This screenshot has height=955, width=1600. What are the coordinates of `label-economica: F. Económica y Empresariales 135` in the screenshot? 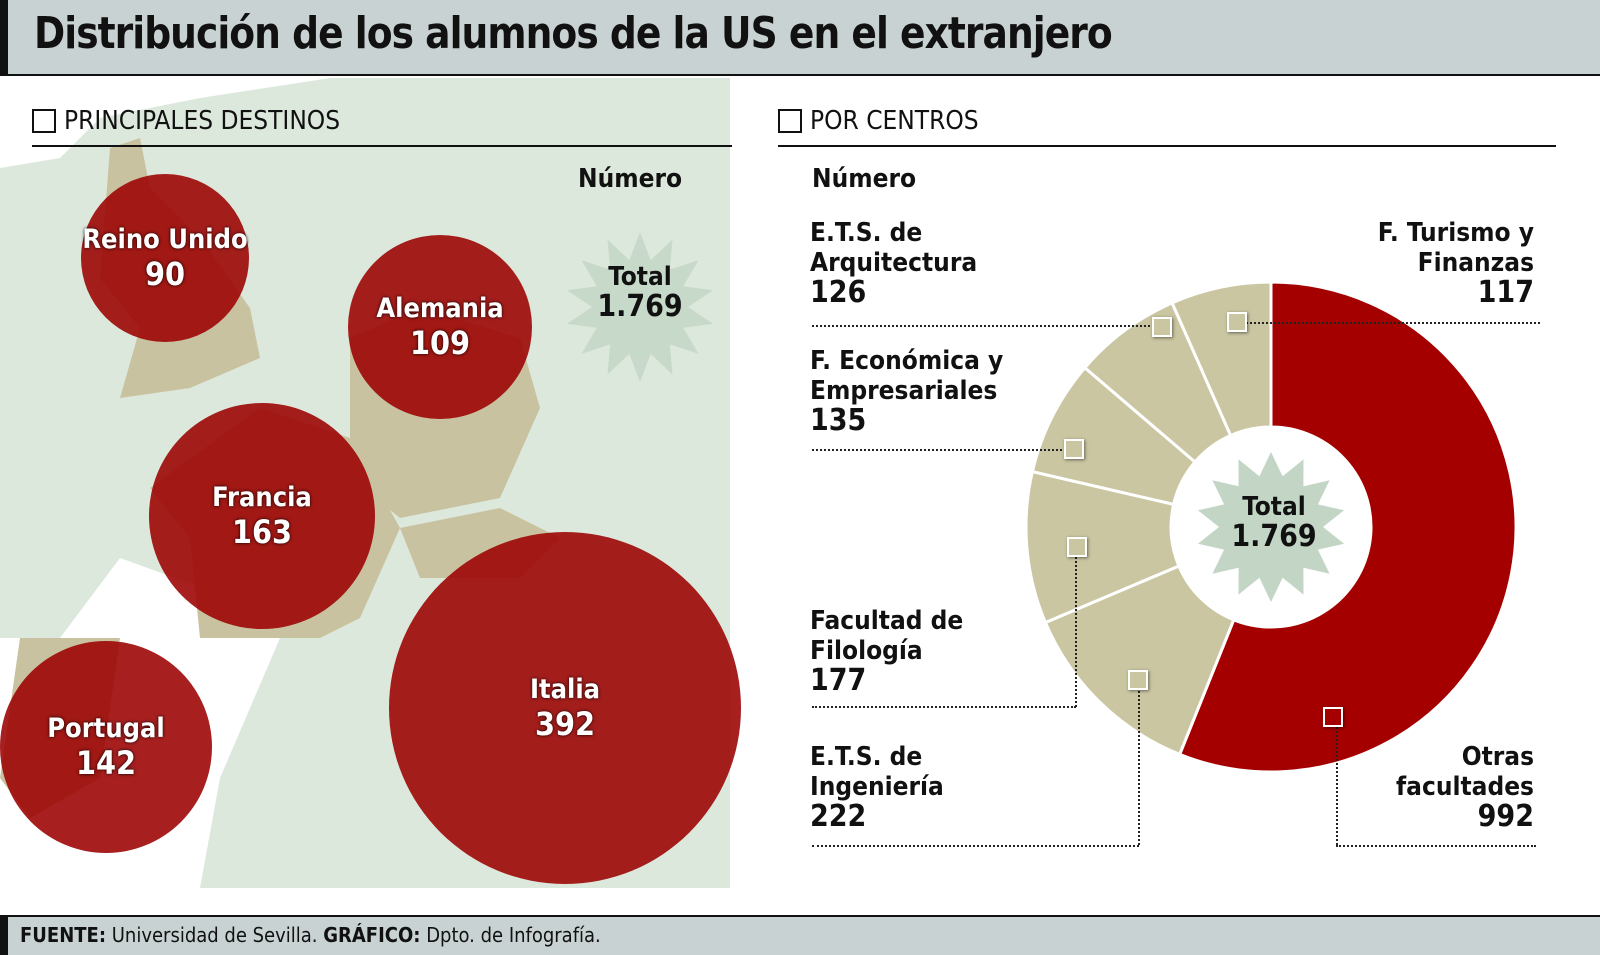 It's located at (930, 391).